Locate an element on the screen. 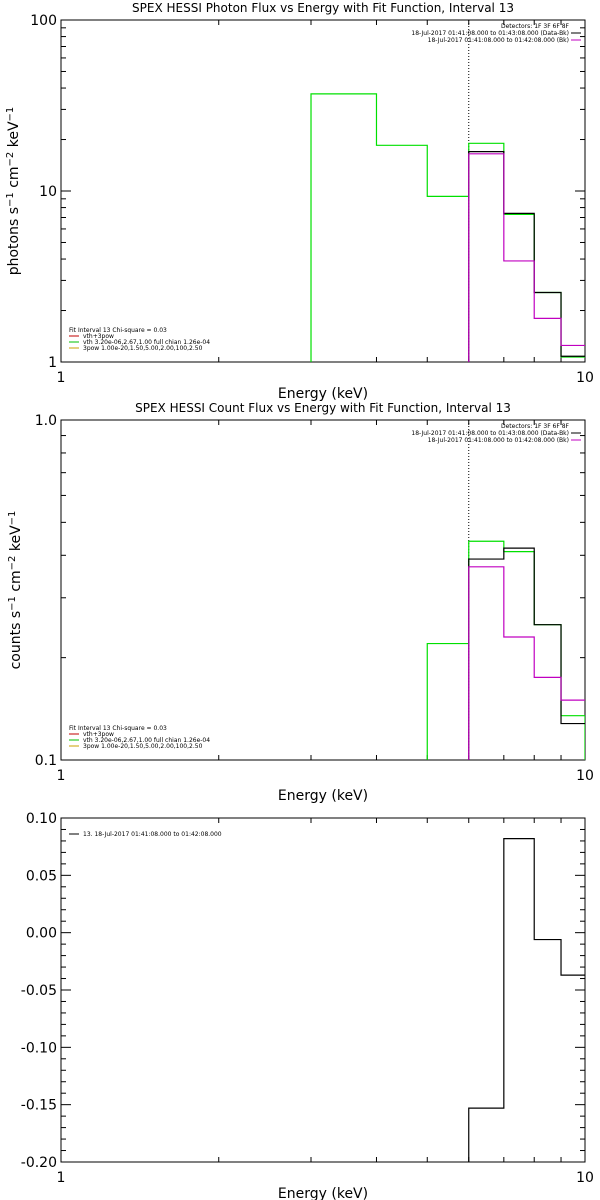  y-tick-label: 10 is located at coordinates (48, 192).